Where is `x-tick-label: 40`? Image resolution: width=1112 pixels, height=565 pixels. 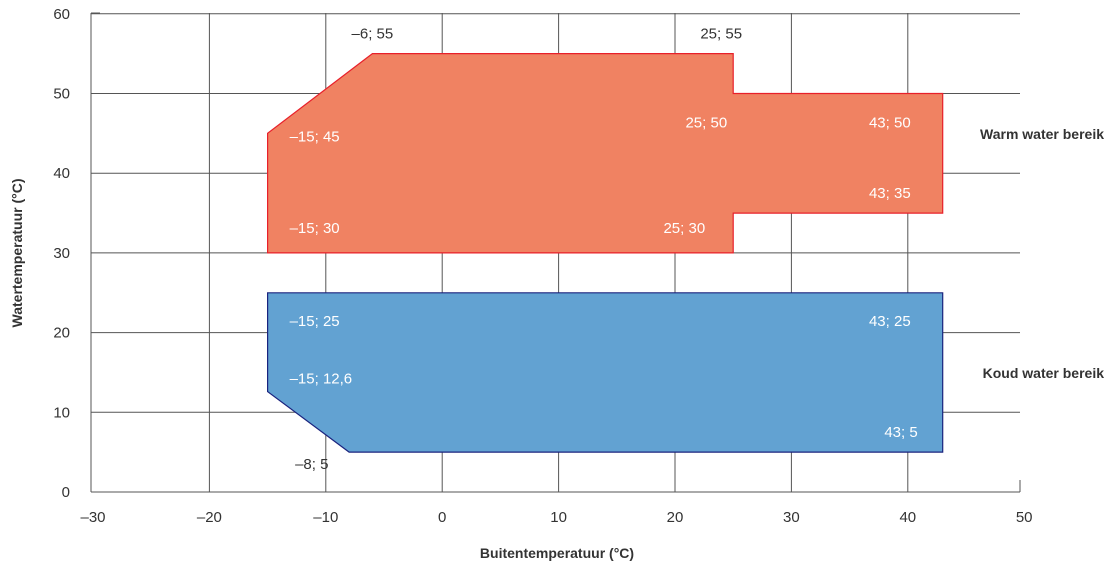
x-tick-label: 40 is located at coordinates (907, 517).